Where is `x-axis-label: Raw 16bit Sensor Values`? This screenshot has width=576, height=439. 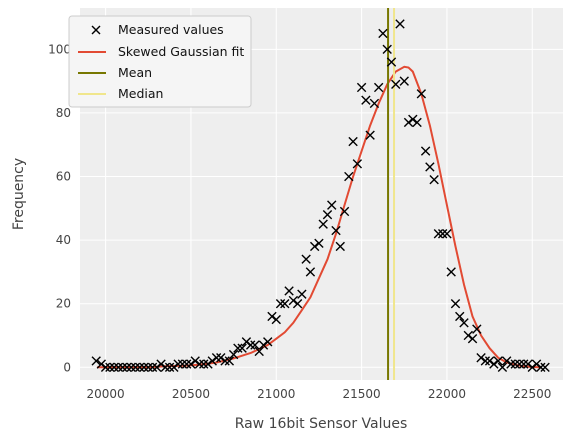
x-axis-label: Raw 16bit Sensor Values is located at coordinates (321, 424).